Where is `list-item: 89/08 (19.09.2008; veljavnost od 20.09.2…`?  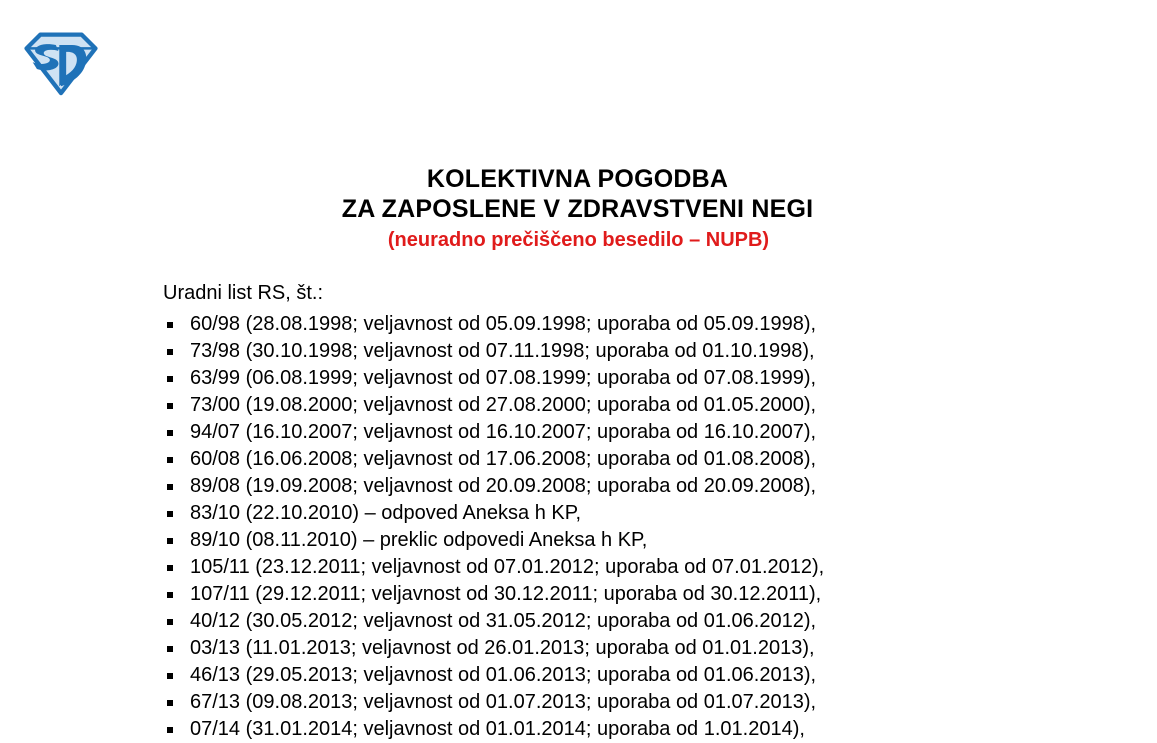 list-item: 89/08 (19.09.2008; veljavnost od 20.09.2… is located at coordinates (643, 486).